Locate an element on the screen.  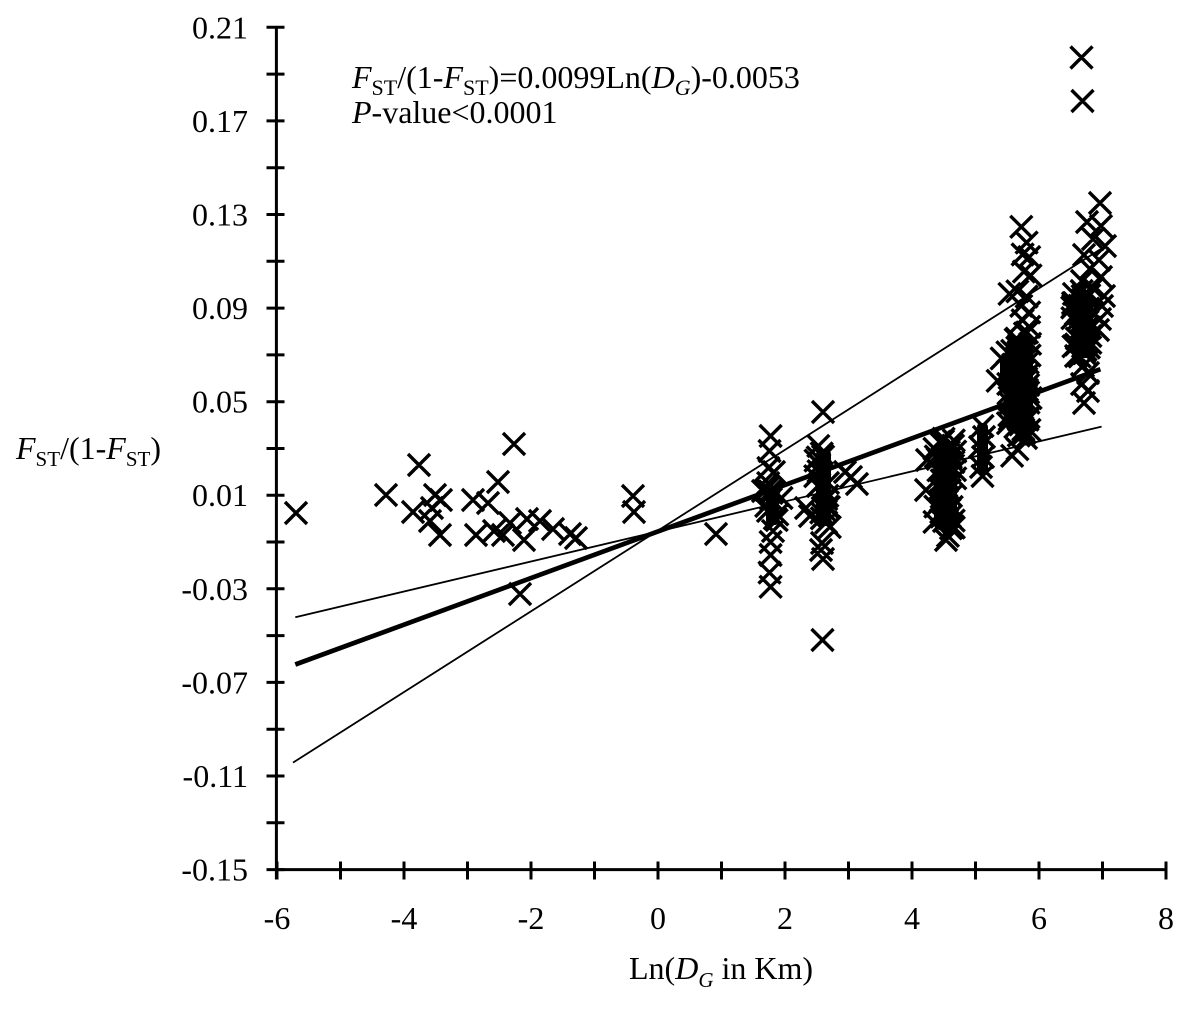
svg-text: 0.13 is located at coordinates (220, 215).